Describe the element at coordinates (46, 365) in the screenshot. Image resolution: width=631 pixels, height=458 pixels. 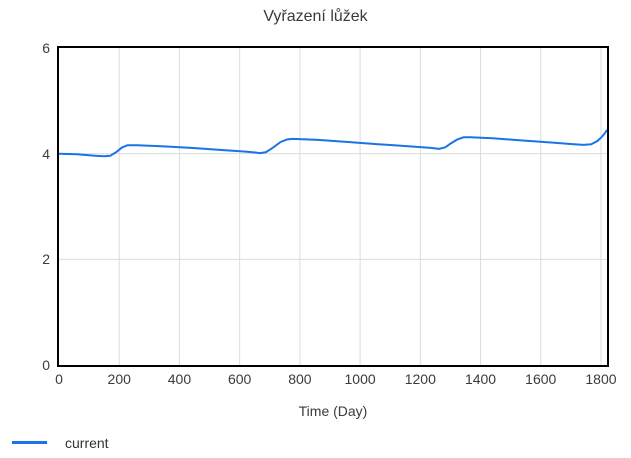
I see `y-tick-label: 0` at that location.